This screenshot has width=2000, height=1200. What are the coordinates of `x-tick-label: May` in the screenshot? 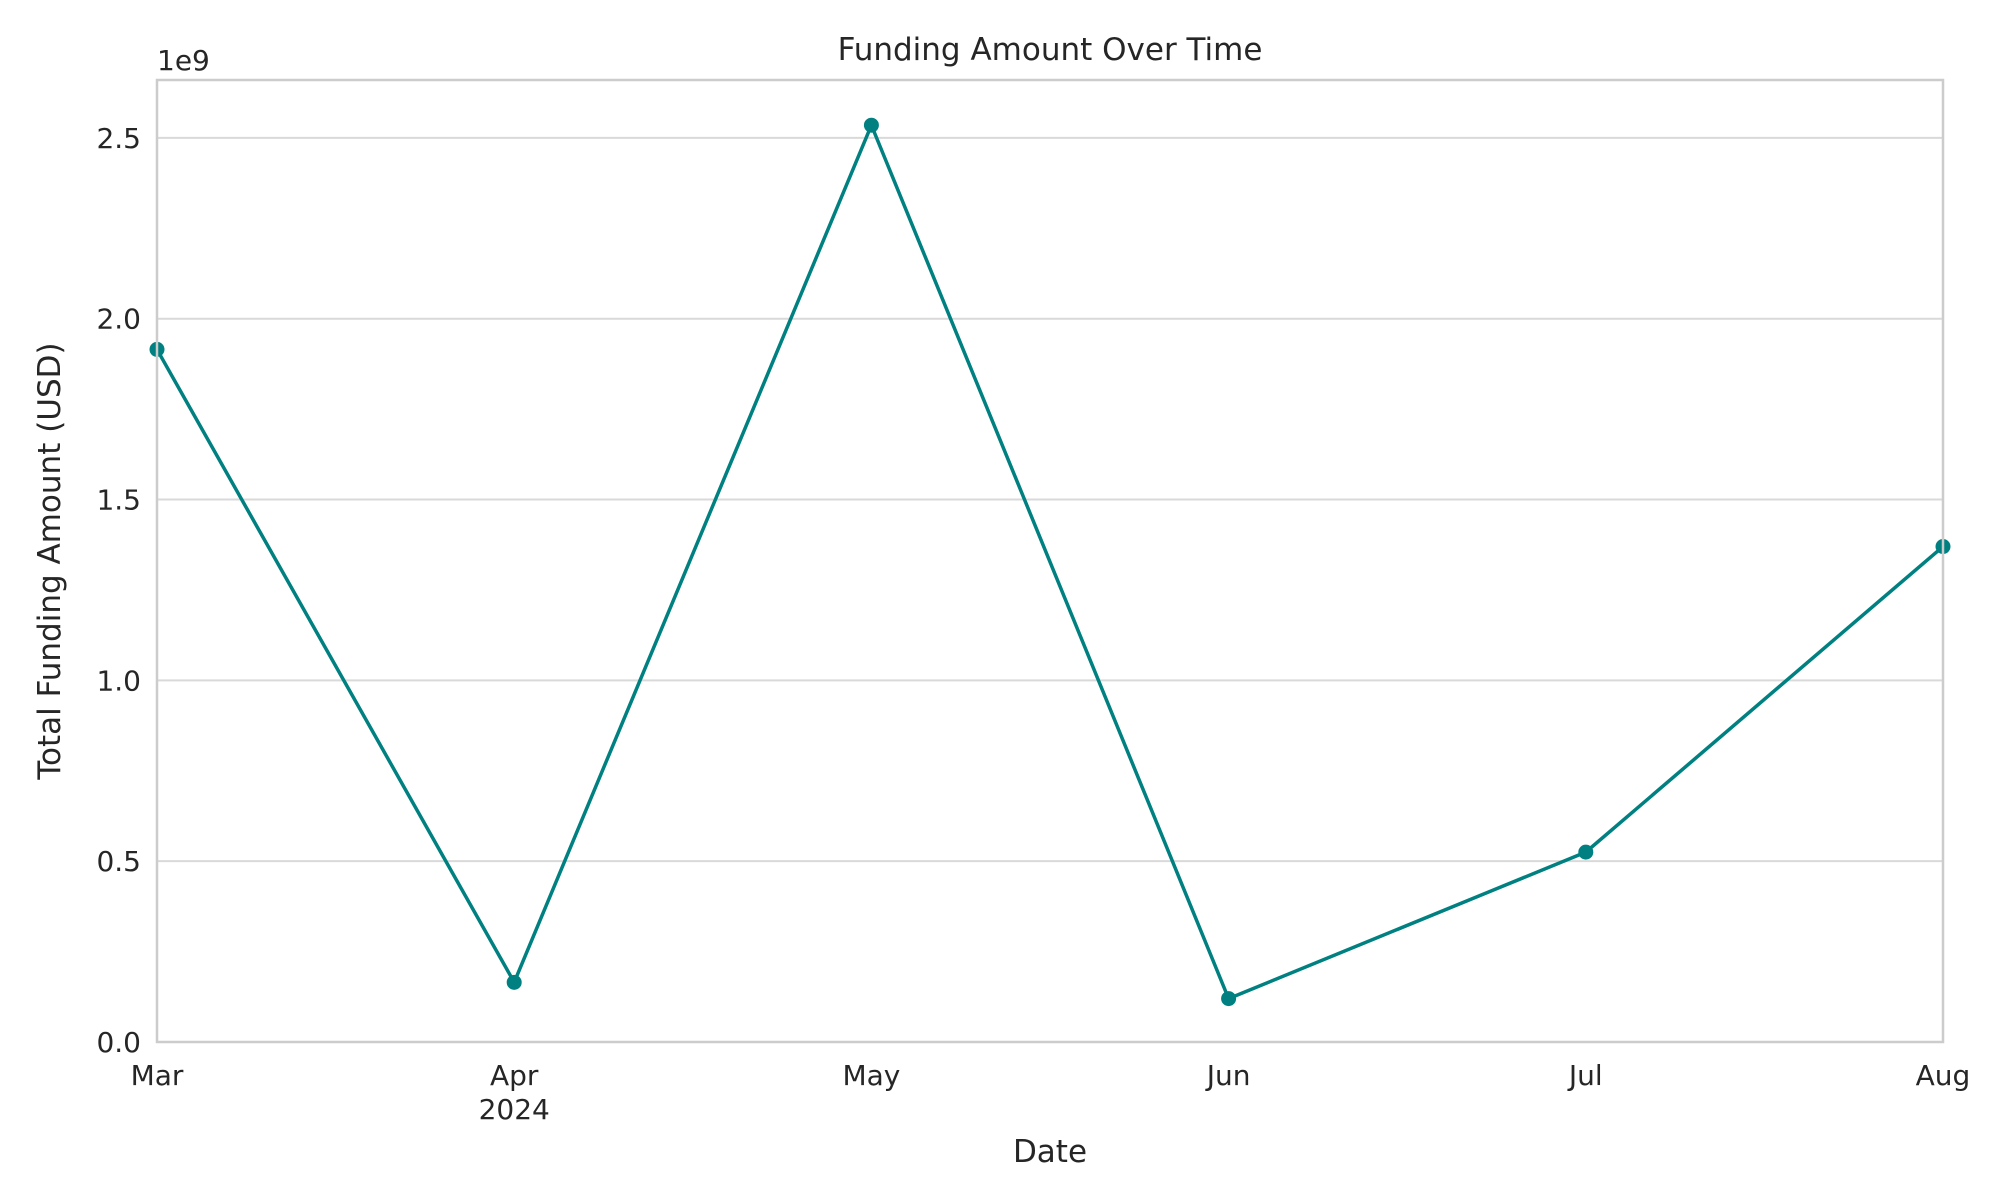 It's located at (871, 1075).